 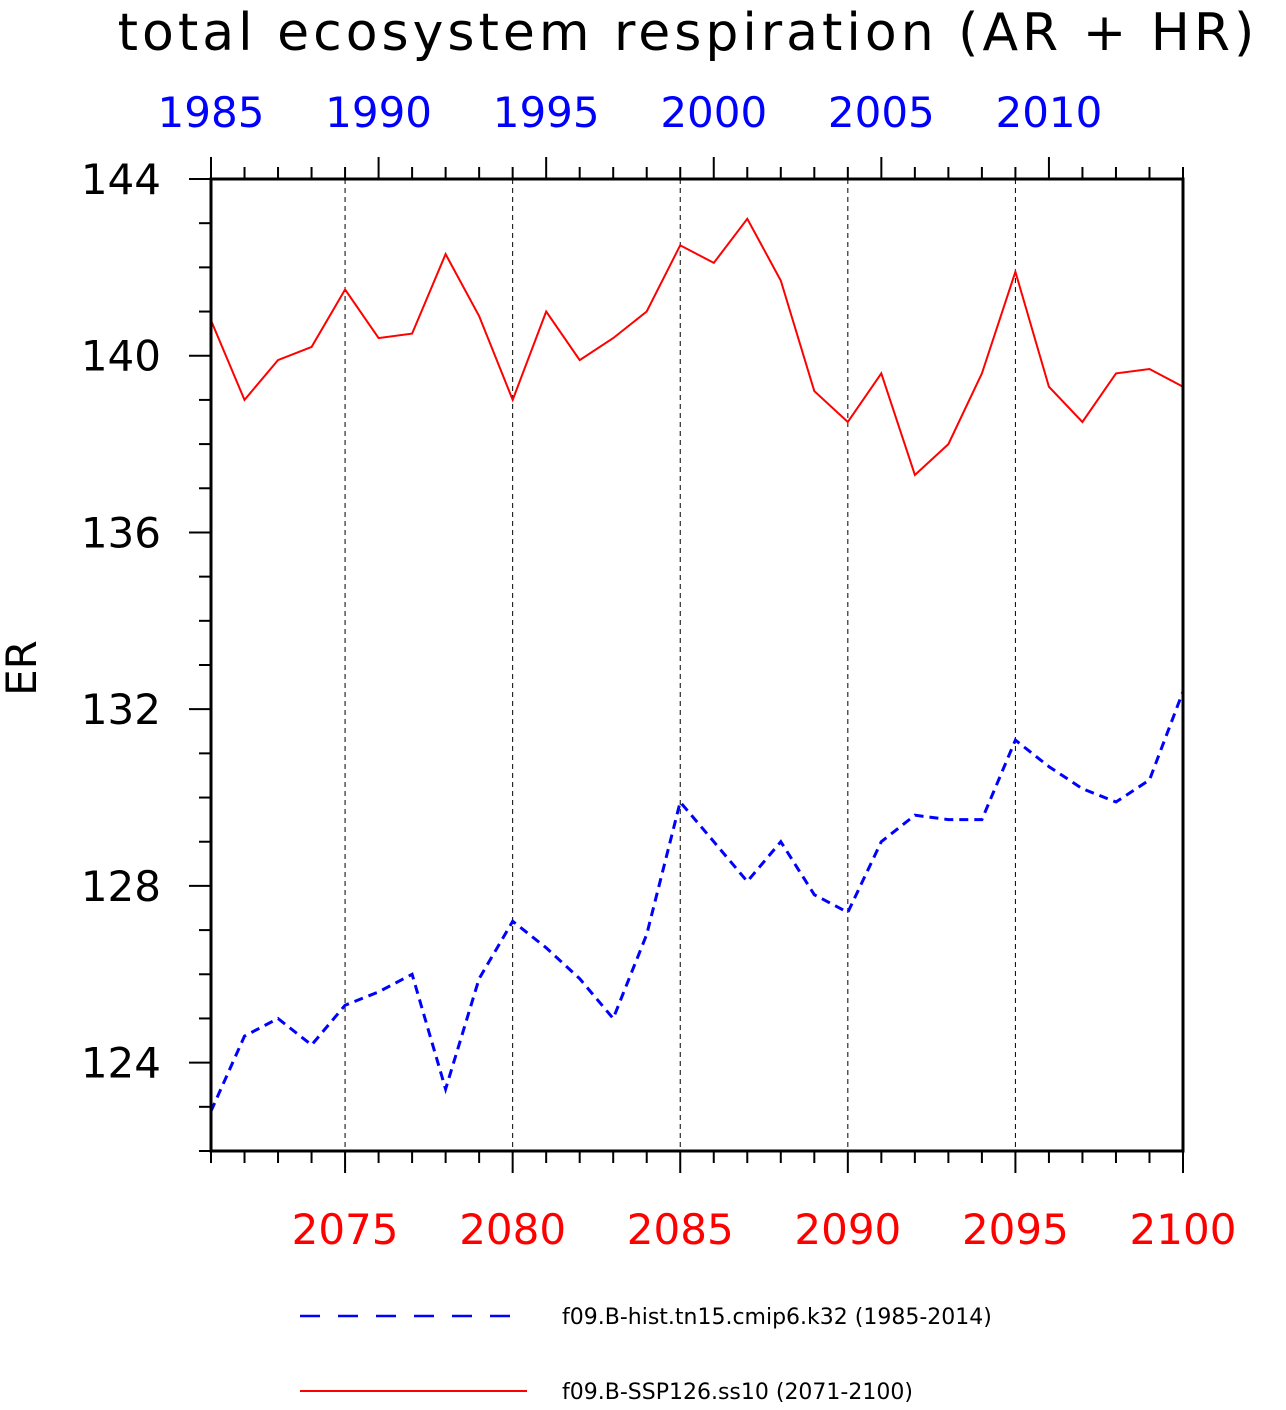 What do you see at coordinates (345, 1229) in the screenshot?
I see `x-tick-label-bottom: 2075` at bounding box center [345, 1229].